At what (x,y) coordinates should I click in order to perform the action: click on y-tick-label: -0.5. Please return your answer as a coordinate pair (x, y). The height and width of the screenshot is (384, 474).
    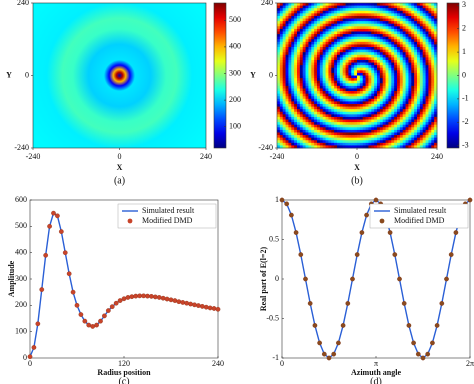
    Looking at the image, I should click on (272, 317).